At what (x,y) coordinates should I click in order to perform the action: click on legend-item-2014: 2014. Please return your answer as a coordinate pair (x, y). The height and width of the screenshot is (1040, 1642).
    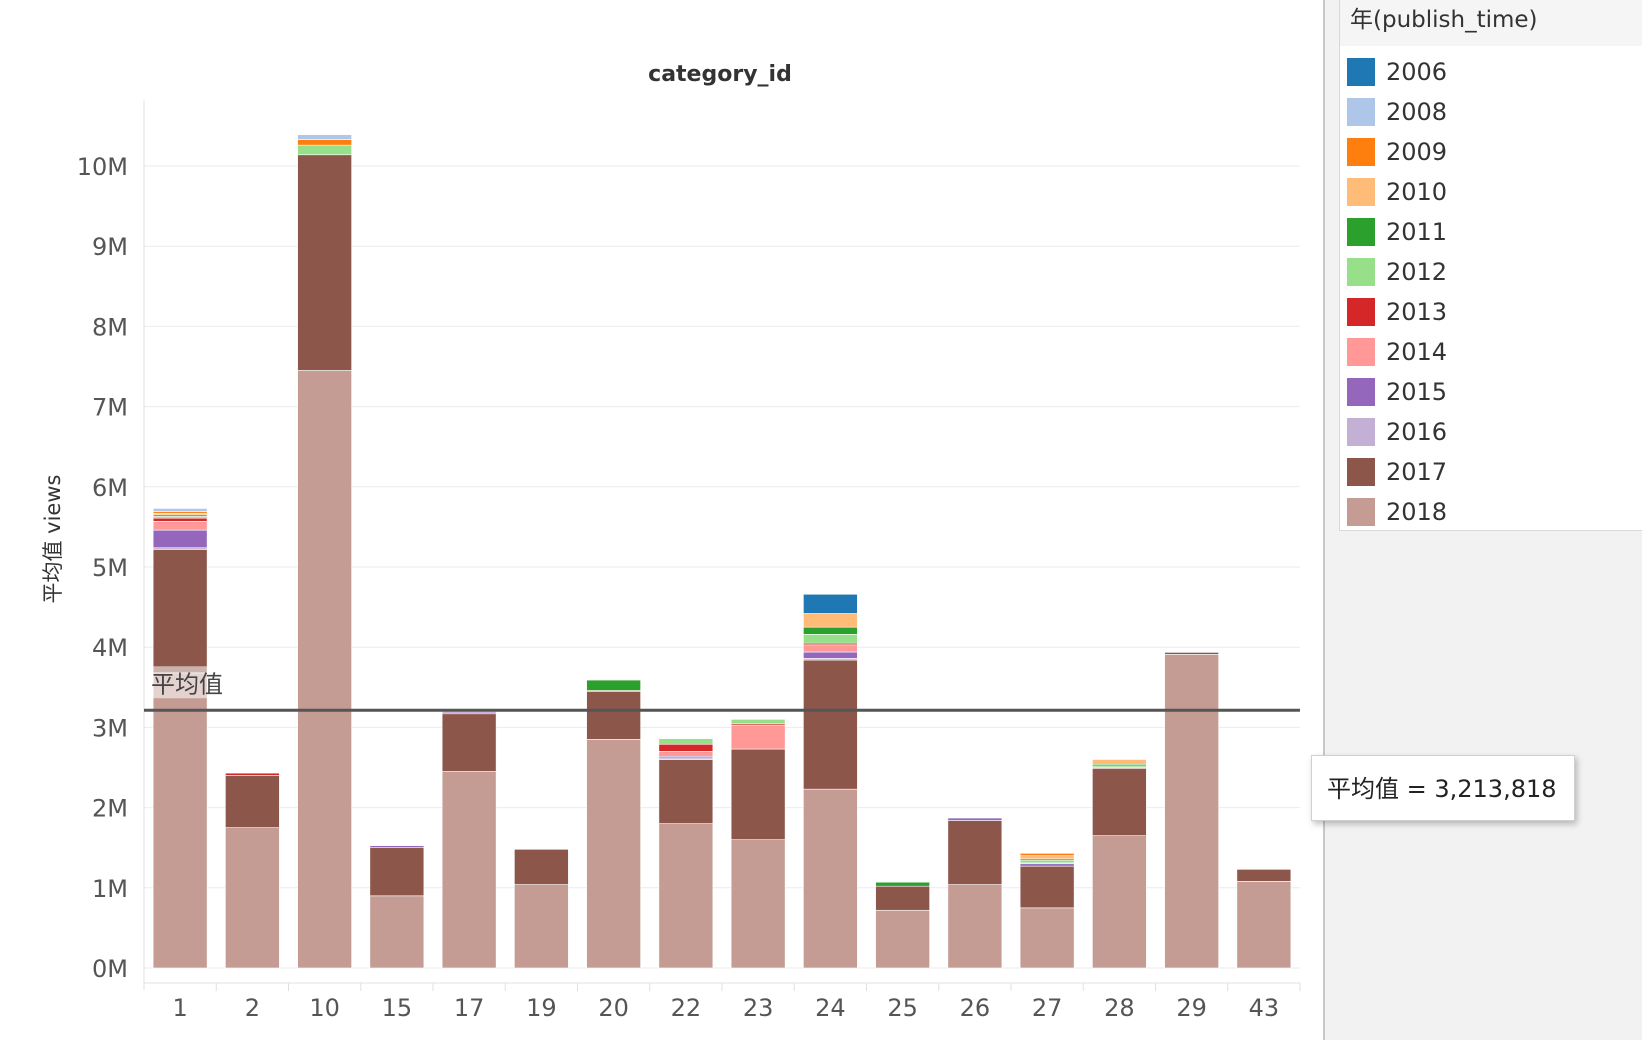
    Looking at the image, I should click on (1397, 352).